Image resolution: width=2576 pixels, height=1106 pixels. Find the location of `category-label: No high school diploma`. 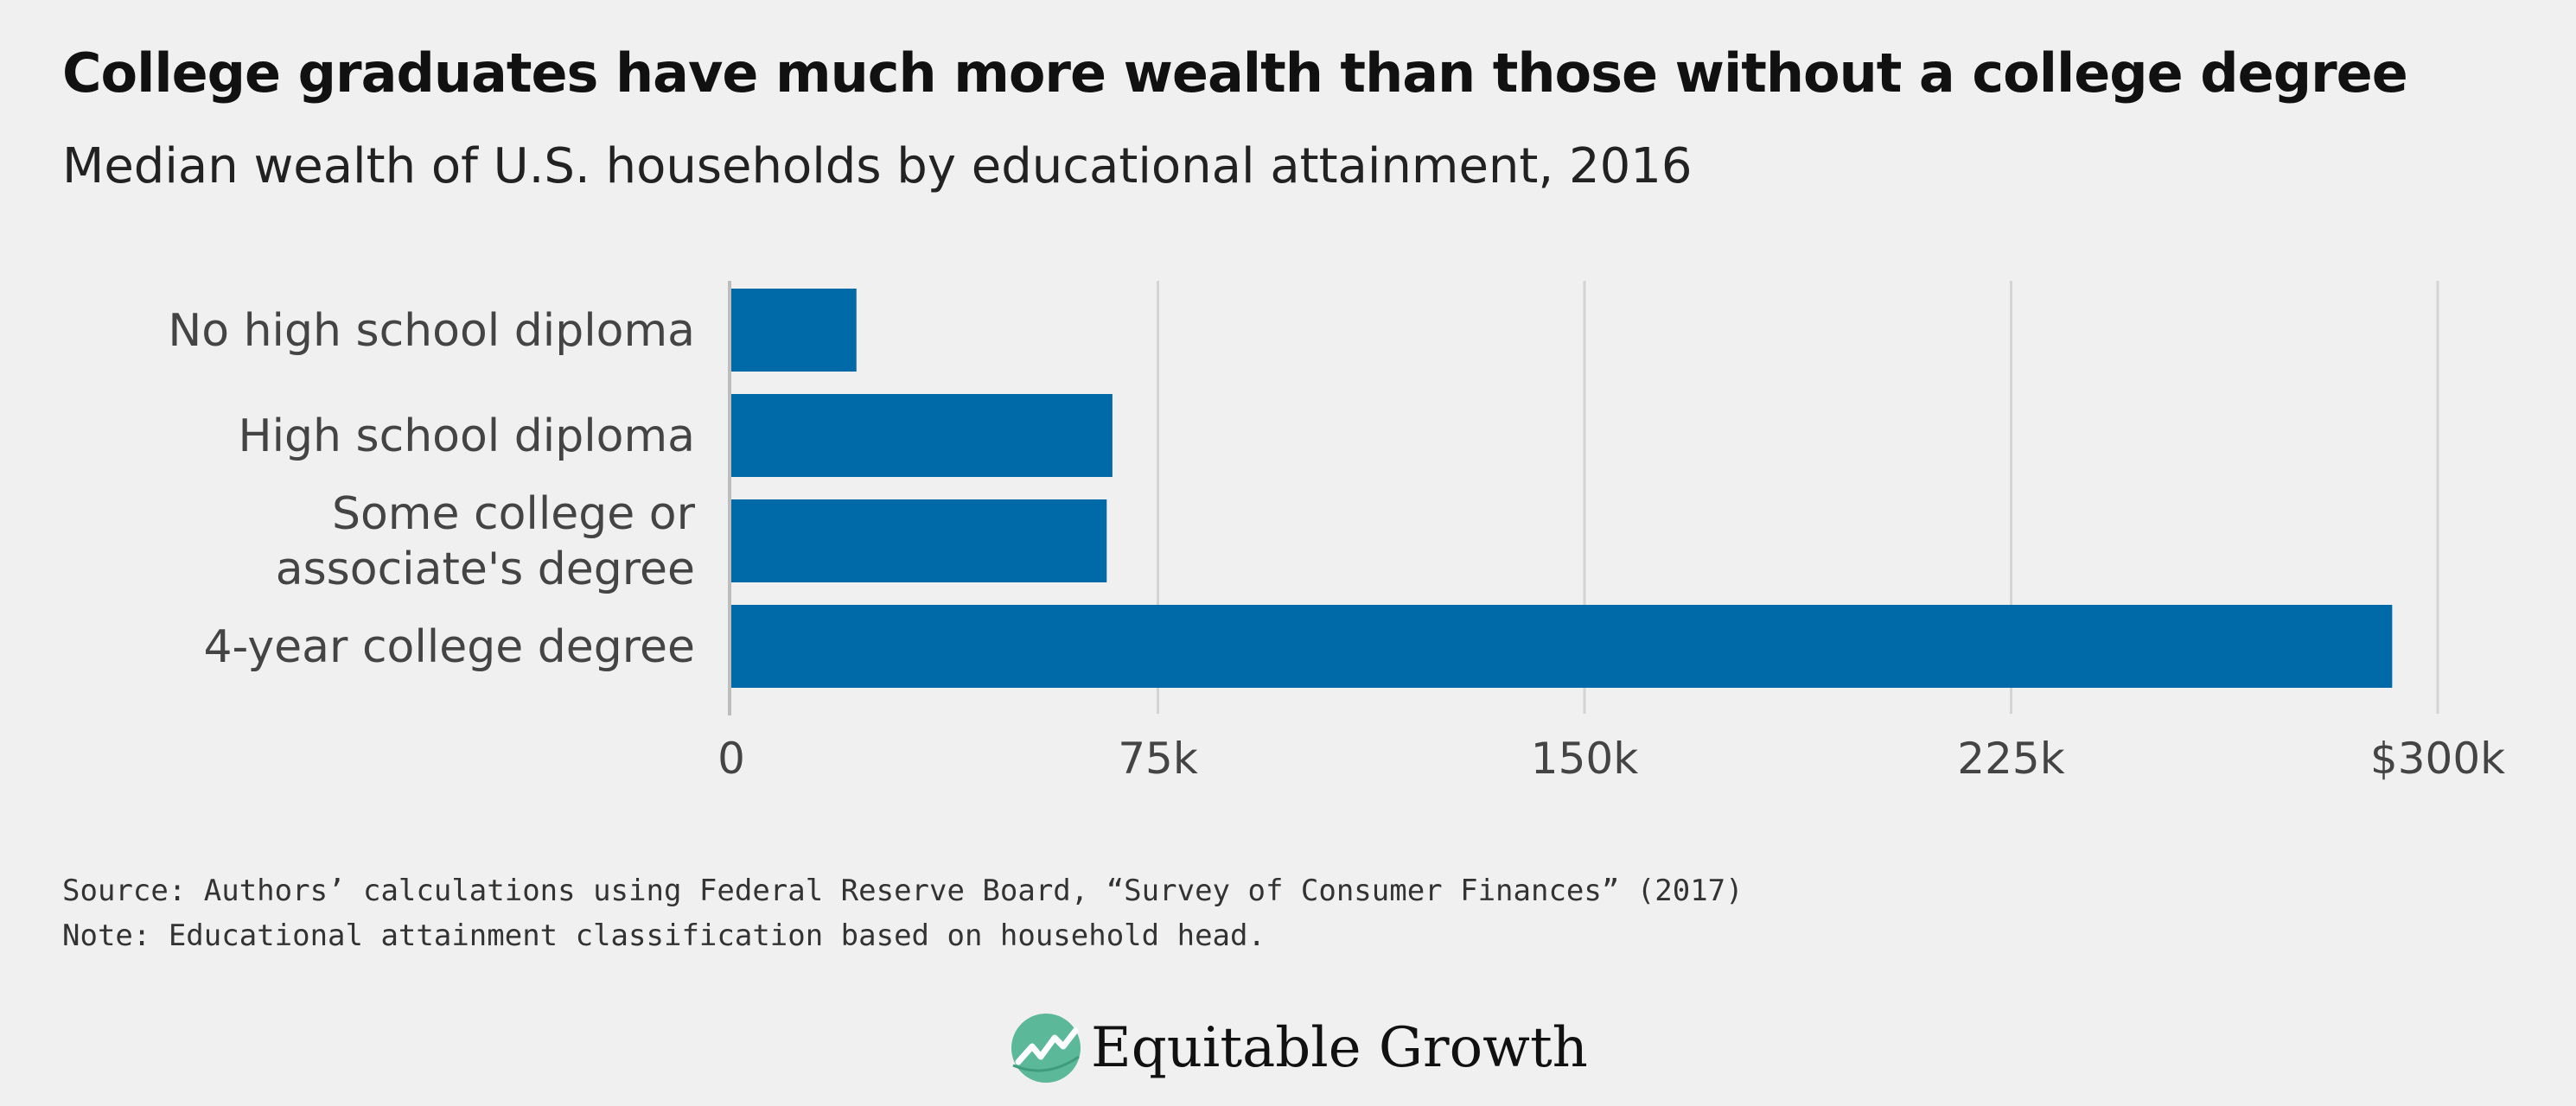

category-label: No high school diploma is located at coordinates (431, 331).